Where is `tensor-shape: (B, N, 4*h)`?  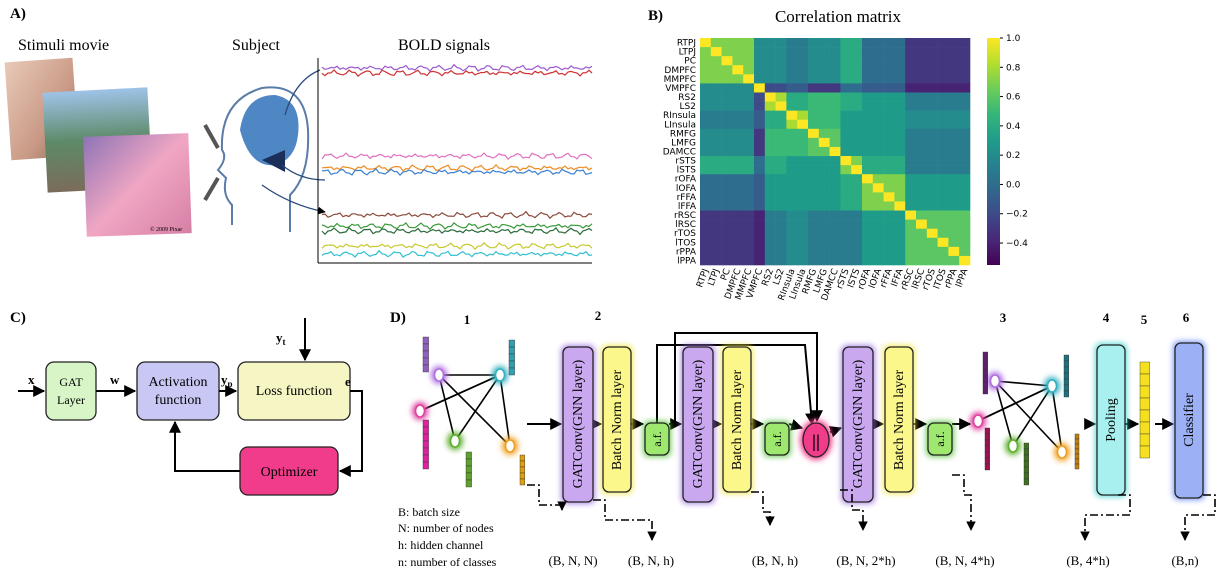 tensor-shape: (B, N, 4*h) is located at coordinates (964, 560).